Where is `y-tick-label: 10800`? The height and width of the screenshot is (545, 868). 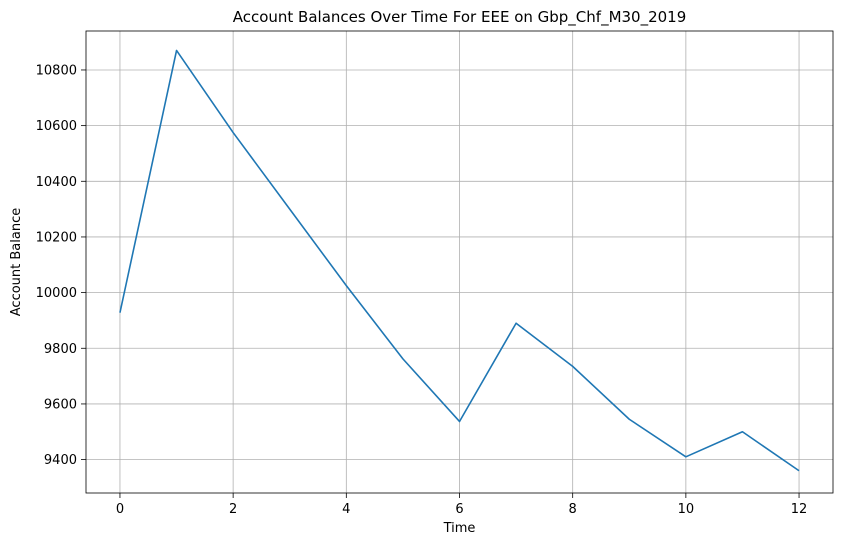 y-tick-label: 10800 is located at coordinates (56, 70).